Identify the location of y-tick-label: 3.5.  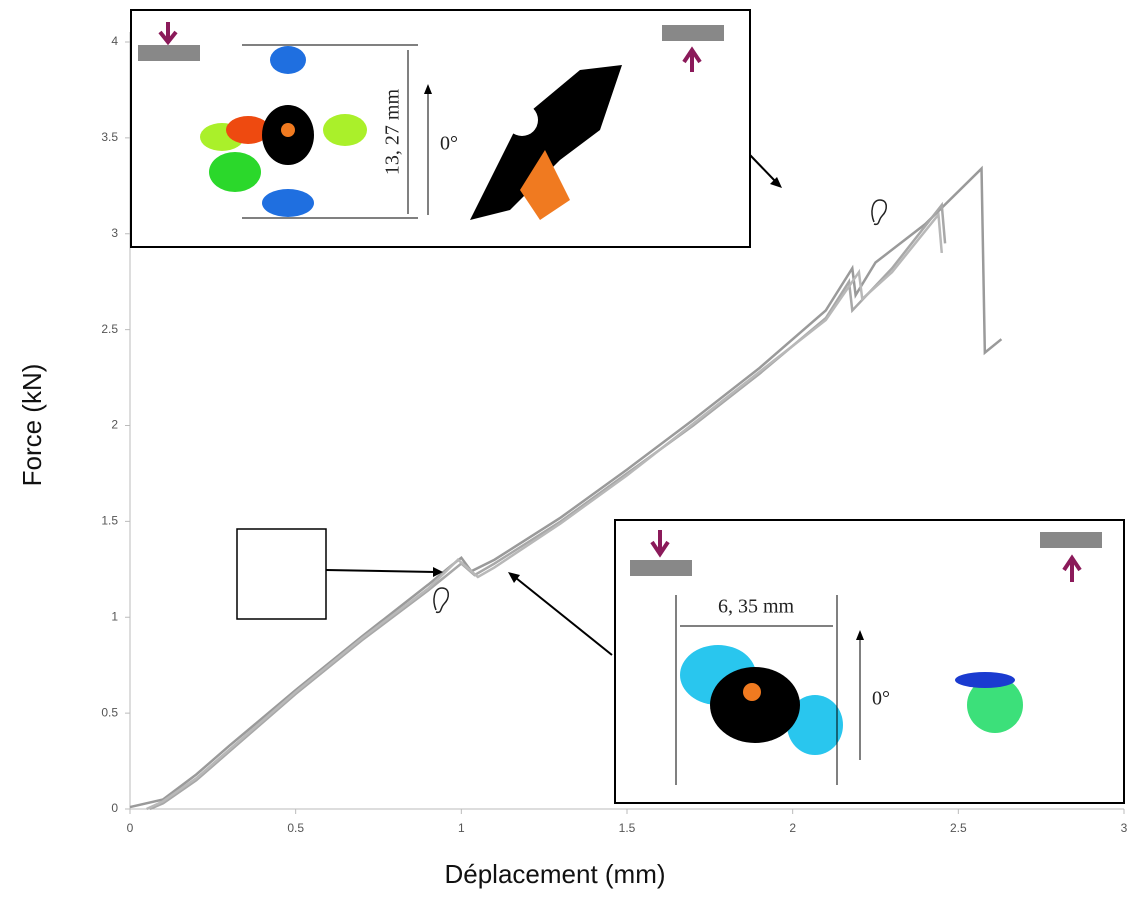
(109, 137).